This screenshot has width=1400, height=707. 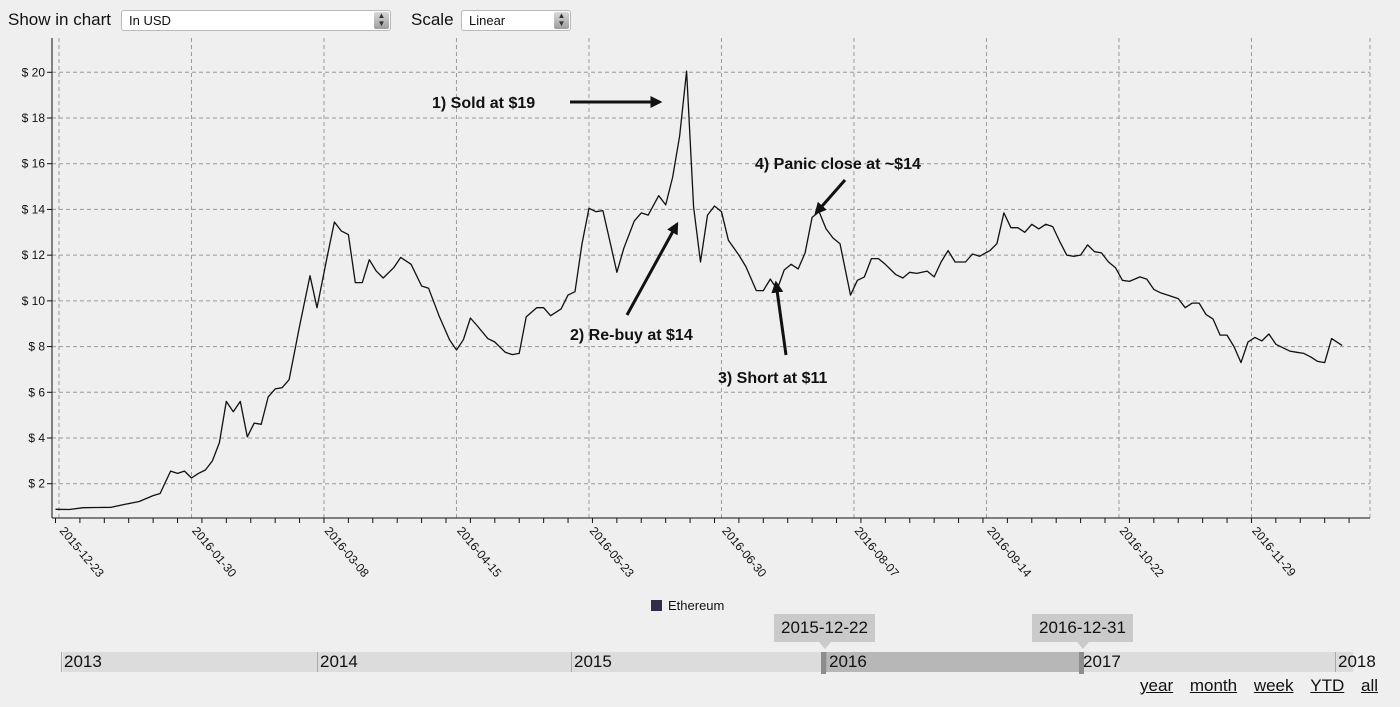 What do you see at coordinates (81, 662) in the screenshot?
I see `timeline-year: 2013` at bounding box center [81, 662].